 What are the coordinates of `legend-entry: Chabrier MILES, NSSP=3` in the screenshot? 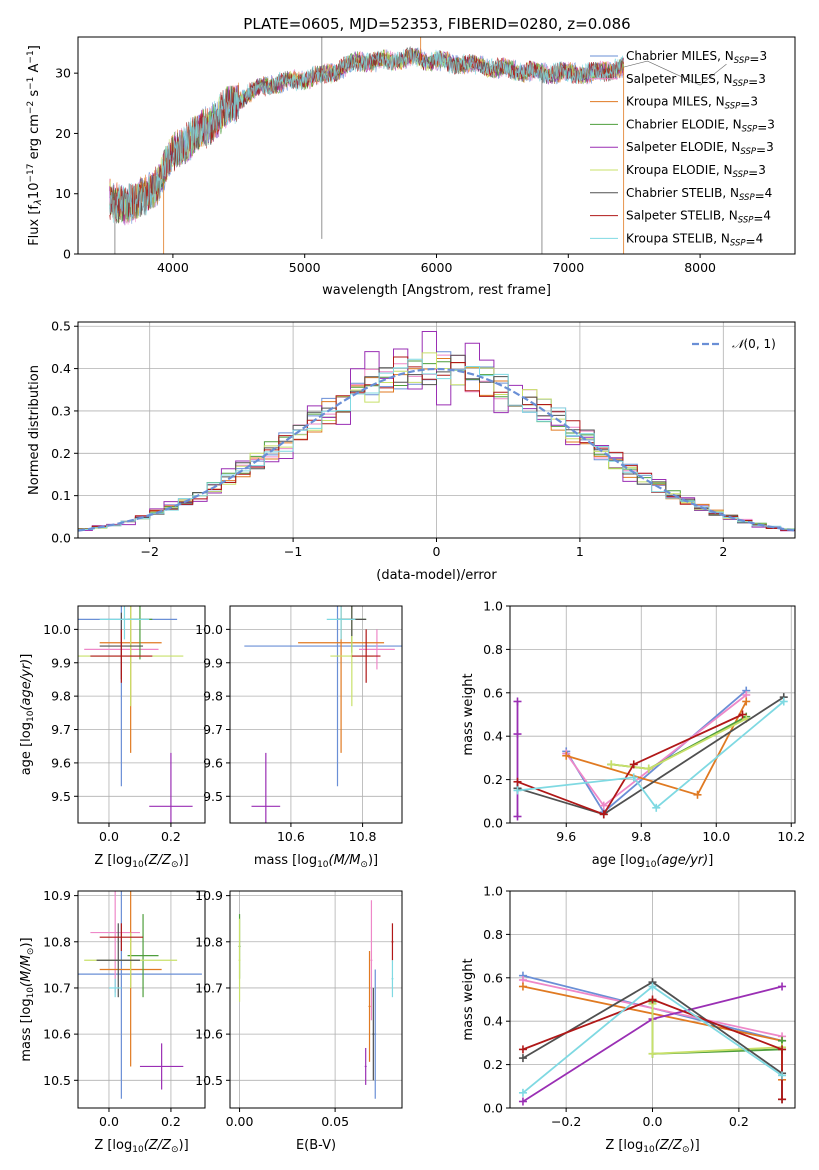 It's located at (696, 57).